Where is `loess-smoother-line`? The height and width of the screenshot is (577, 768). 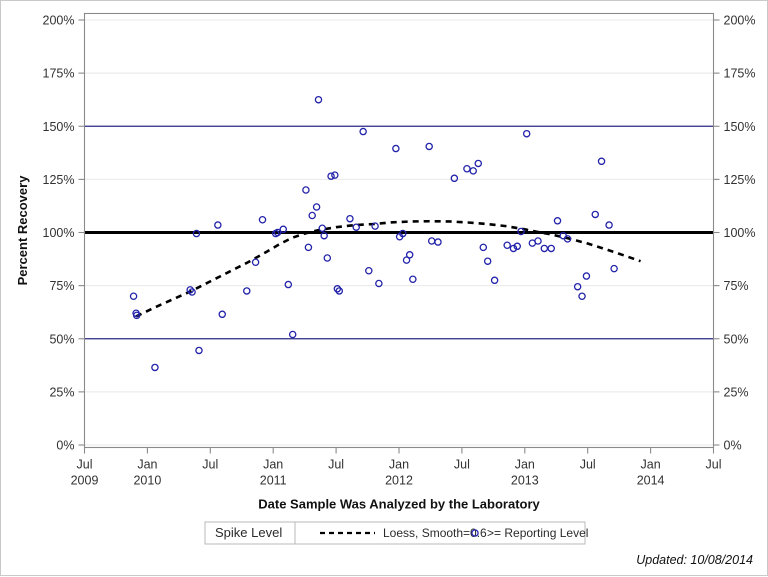
loess-smoother-line is located at coordinates (388, 268).